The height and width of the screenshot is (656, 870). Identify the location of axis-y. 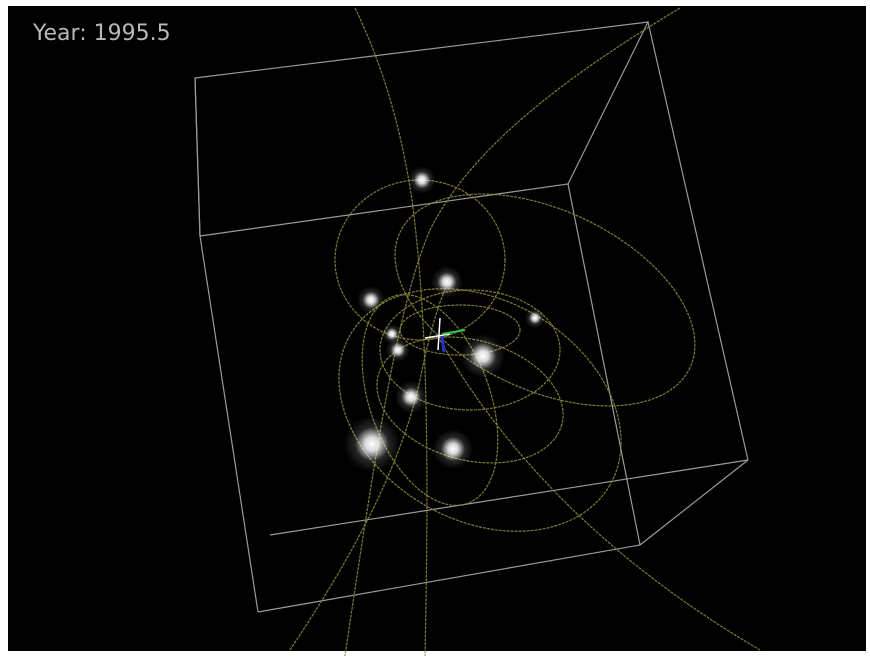
(439, 334).